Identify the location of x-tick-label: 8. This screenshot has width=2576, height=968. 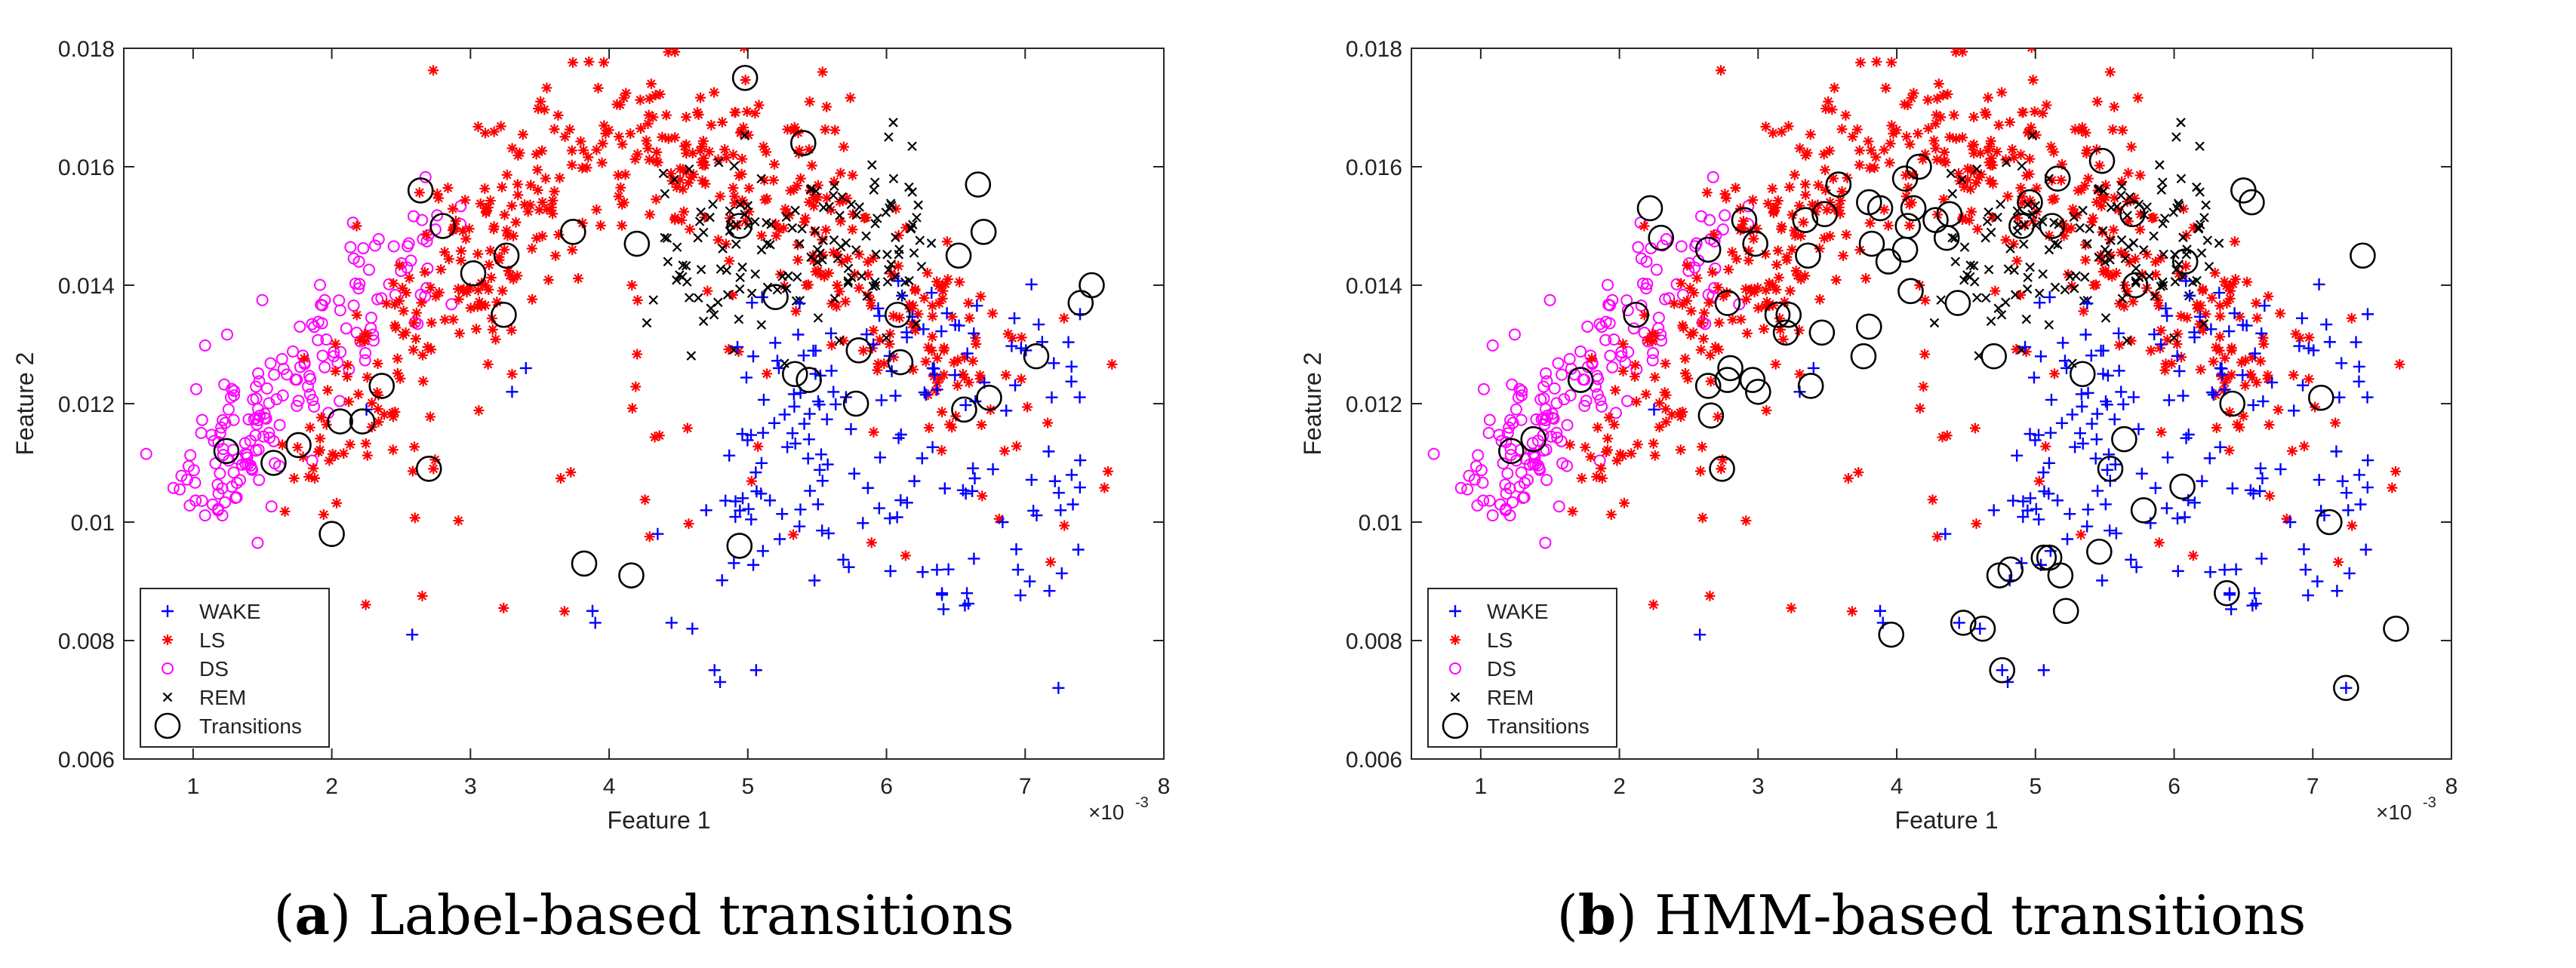
(2451, 786).